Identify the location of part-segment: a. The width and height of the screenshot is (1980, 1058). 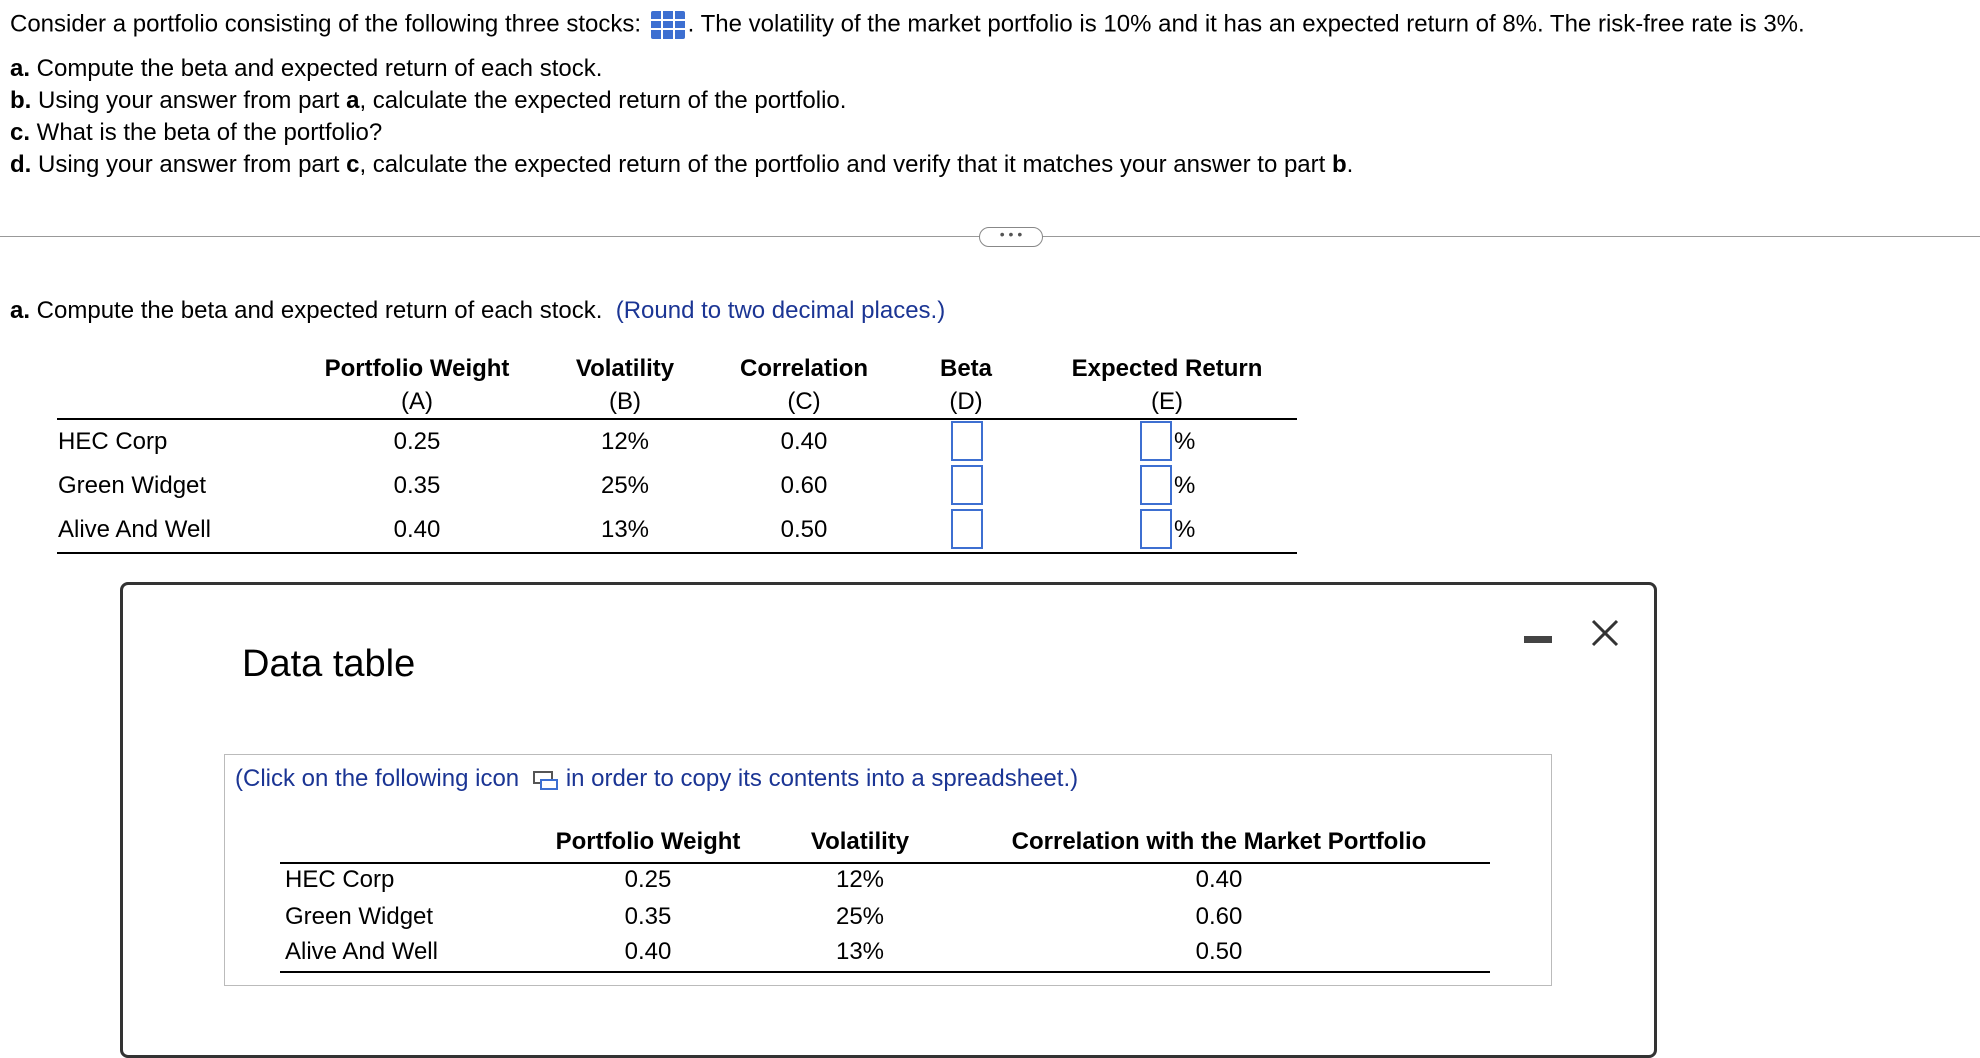
(353, 100).